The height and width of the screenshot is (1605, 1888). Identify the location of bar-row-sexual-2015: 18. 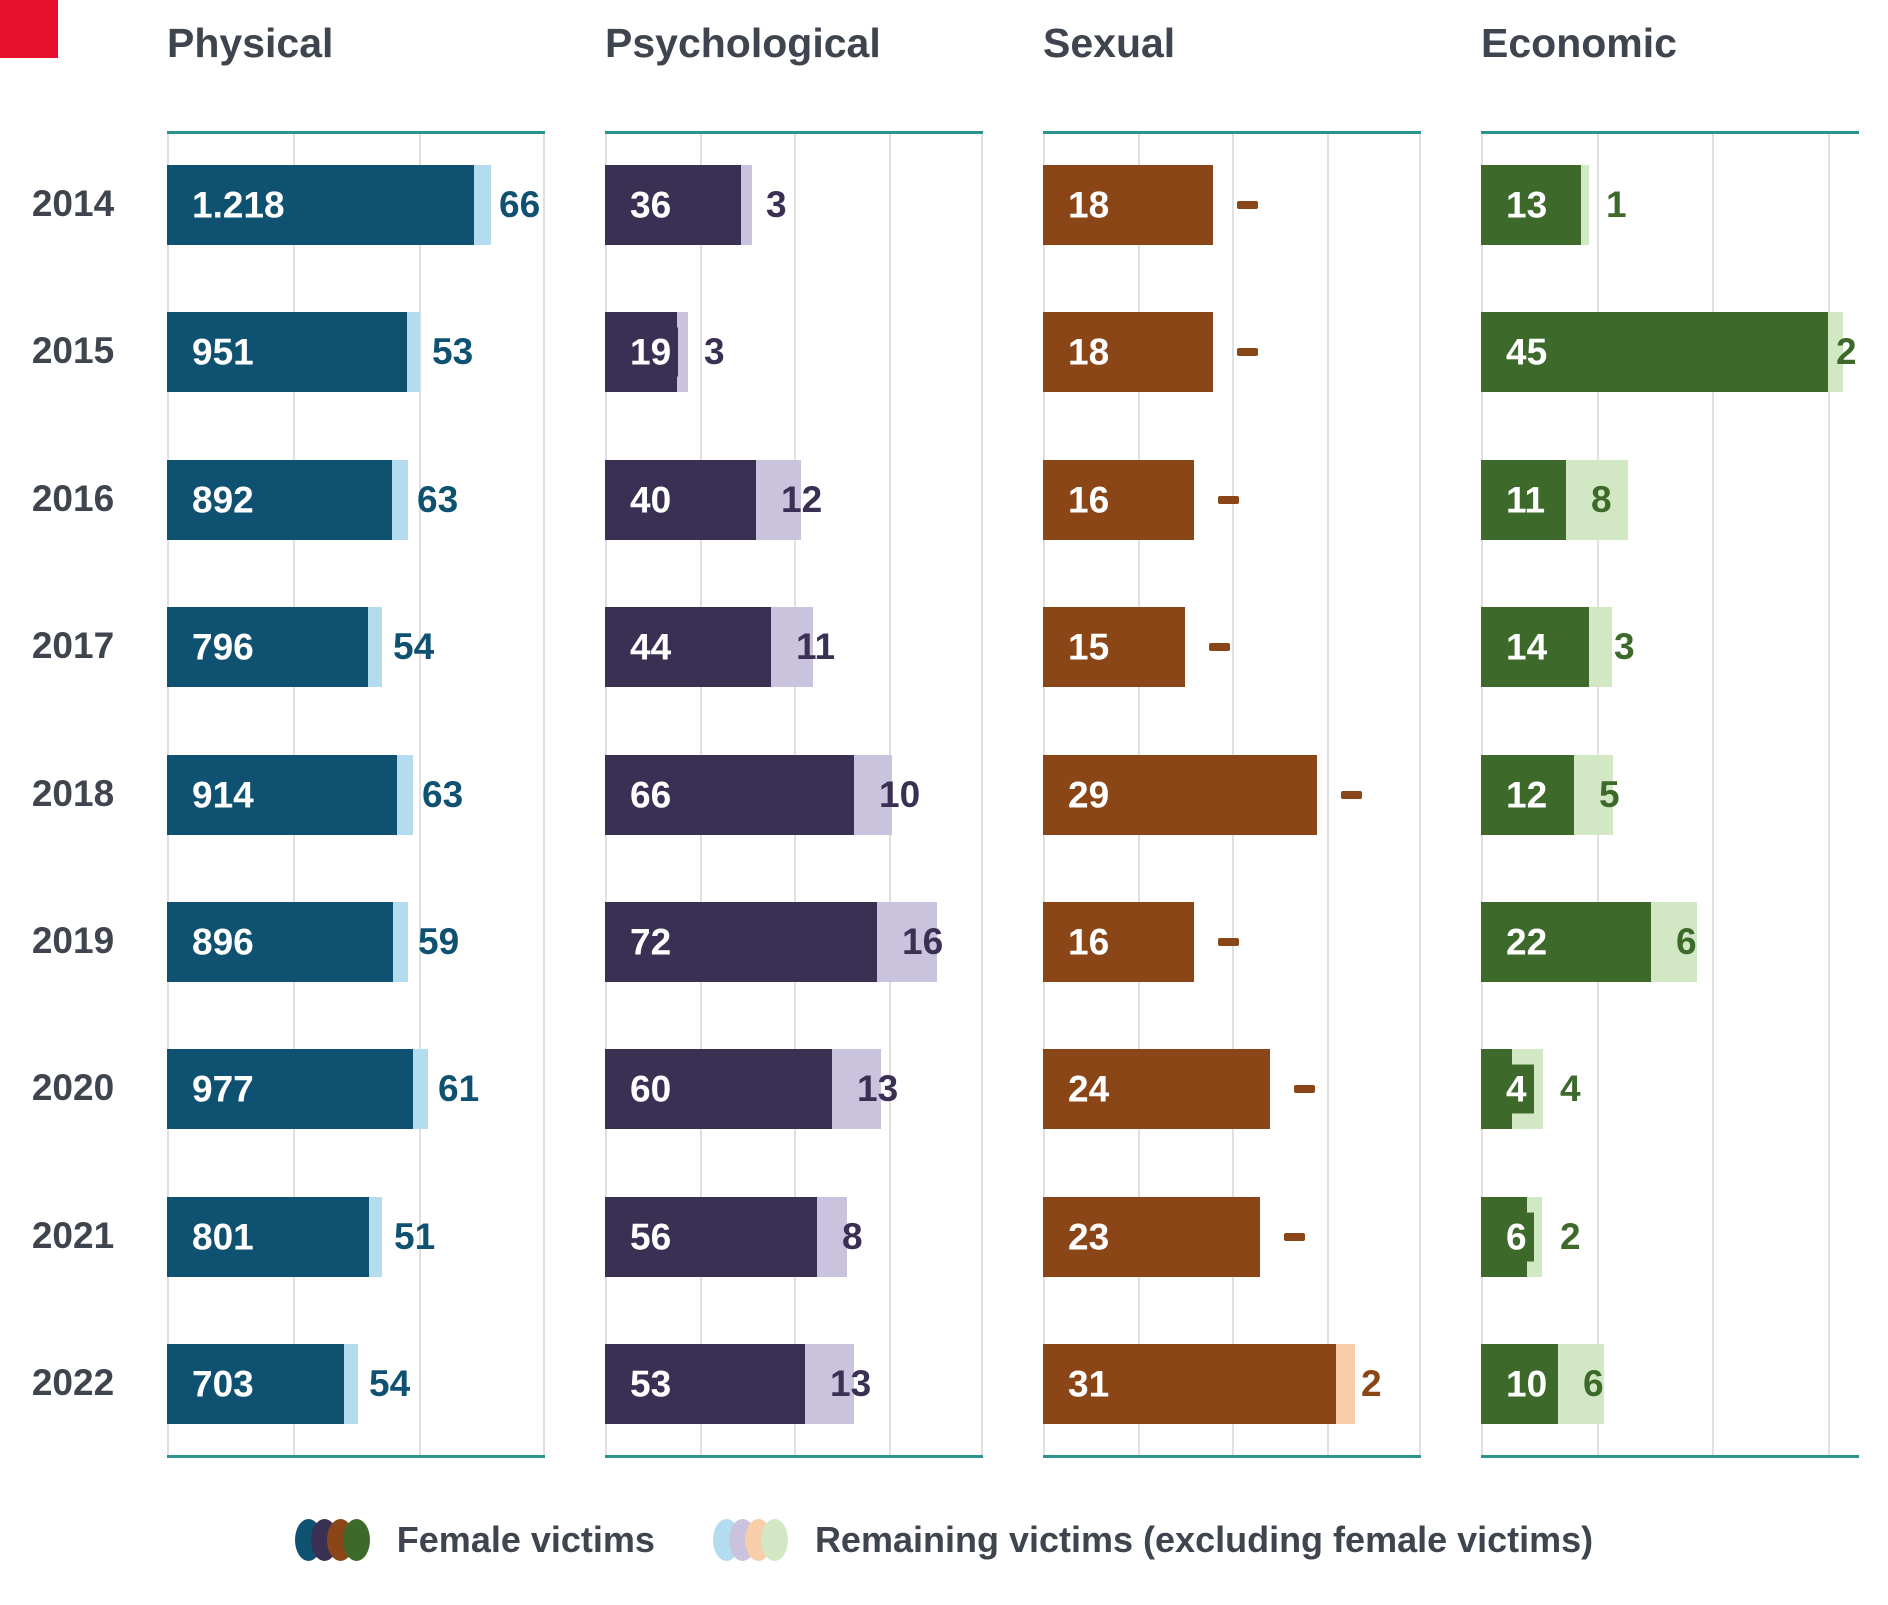
(1232, 352).